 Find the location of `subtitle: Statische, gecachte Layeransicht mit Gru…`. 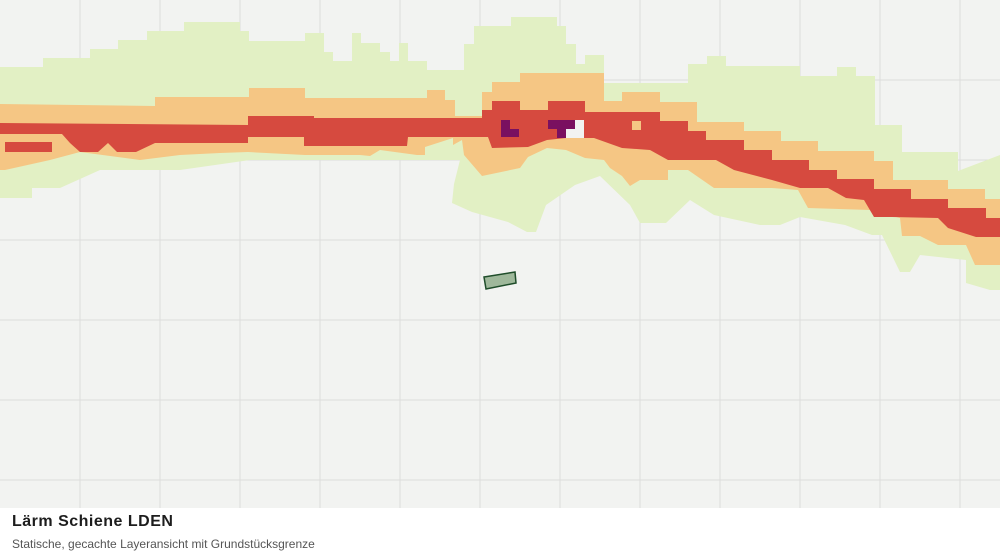

subtitle: Statische, gecachte Layeransicht mit Gru… is located at coordinates (163, 544).